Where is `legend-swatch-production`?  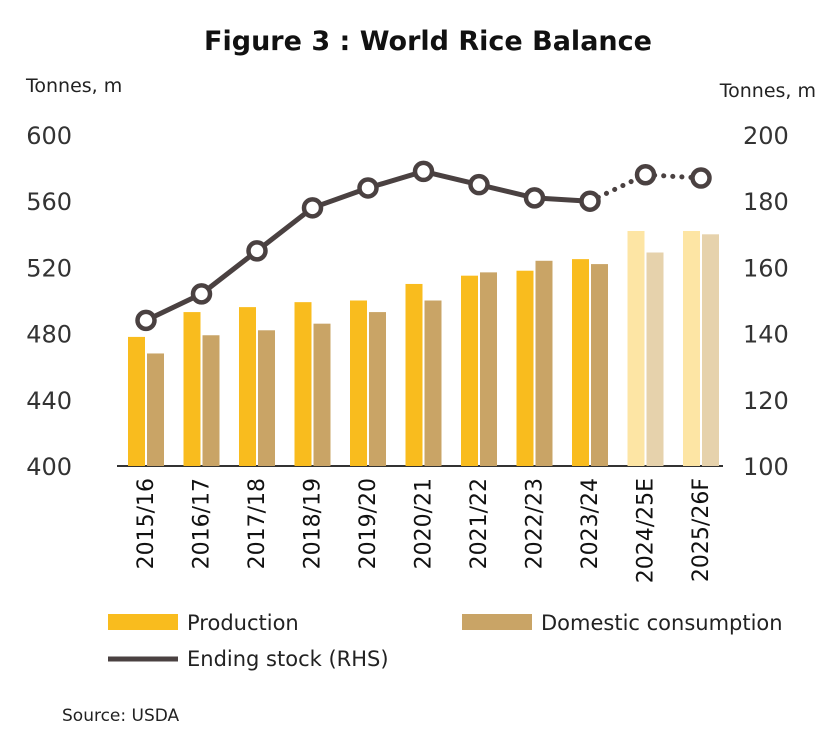
legend-swatch-production is located at coordinates (143, 622).